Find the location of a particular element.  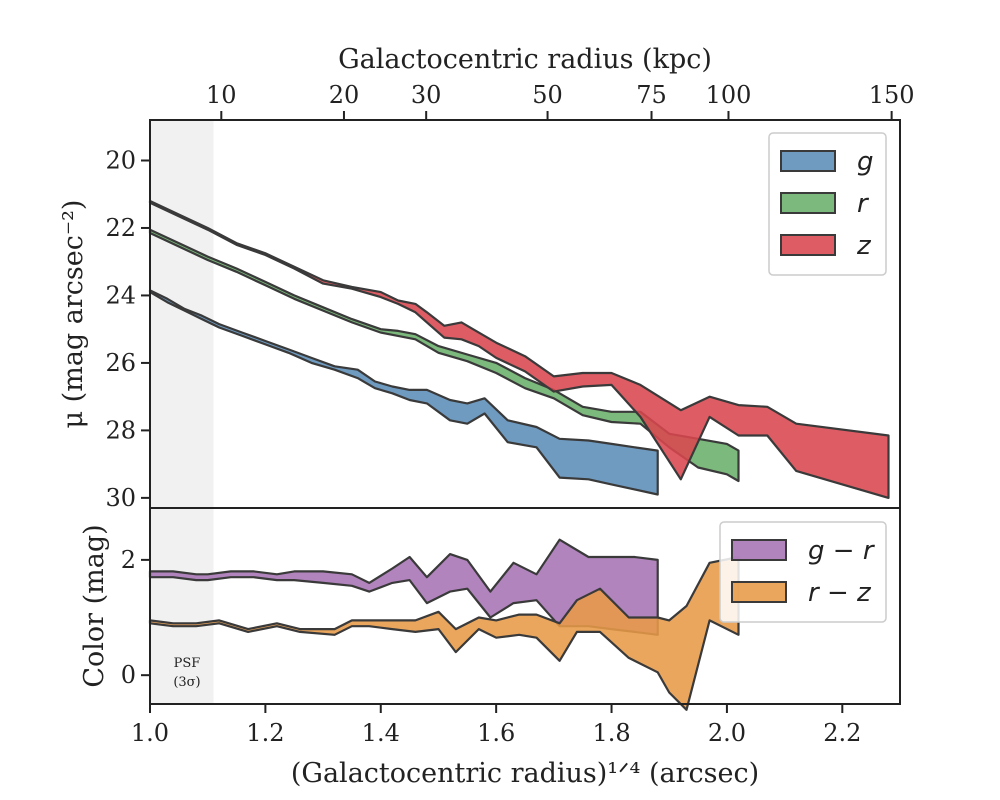

bottom-x-axis-label: (Galactocentric radius)¹ᐟ⁴ (arcsec) is located at coordinates (525, 773).